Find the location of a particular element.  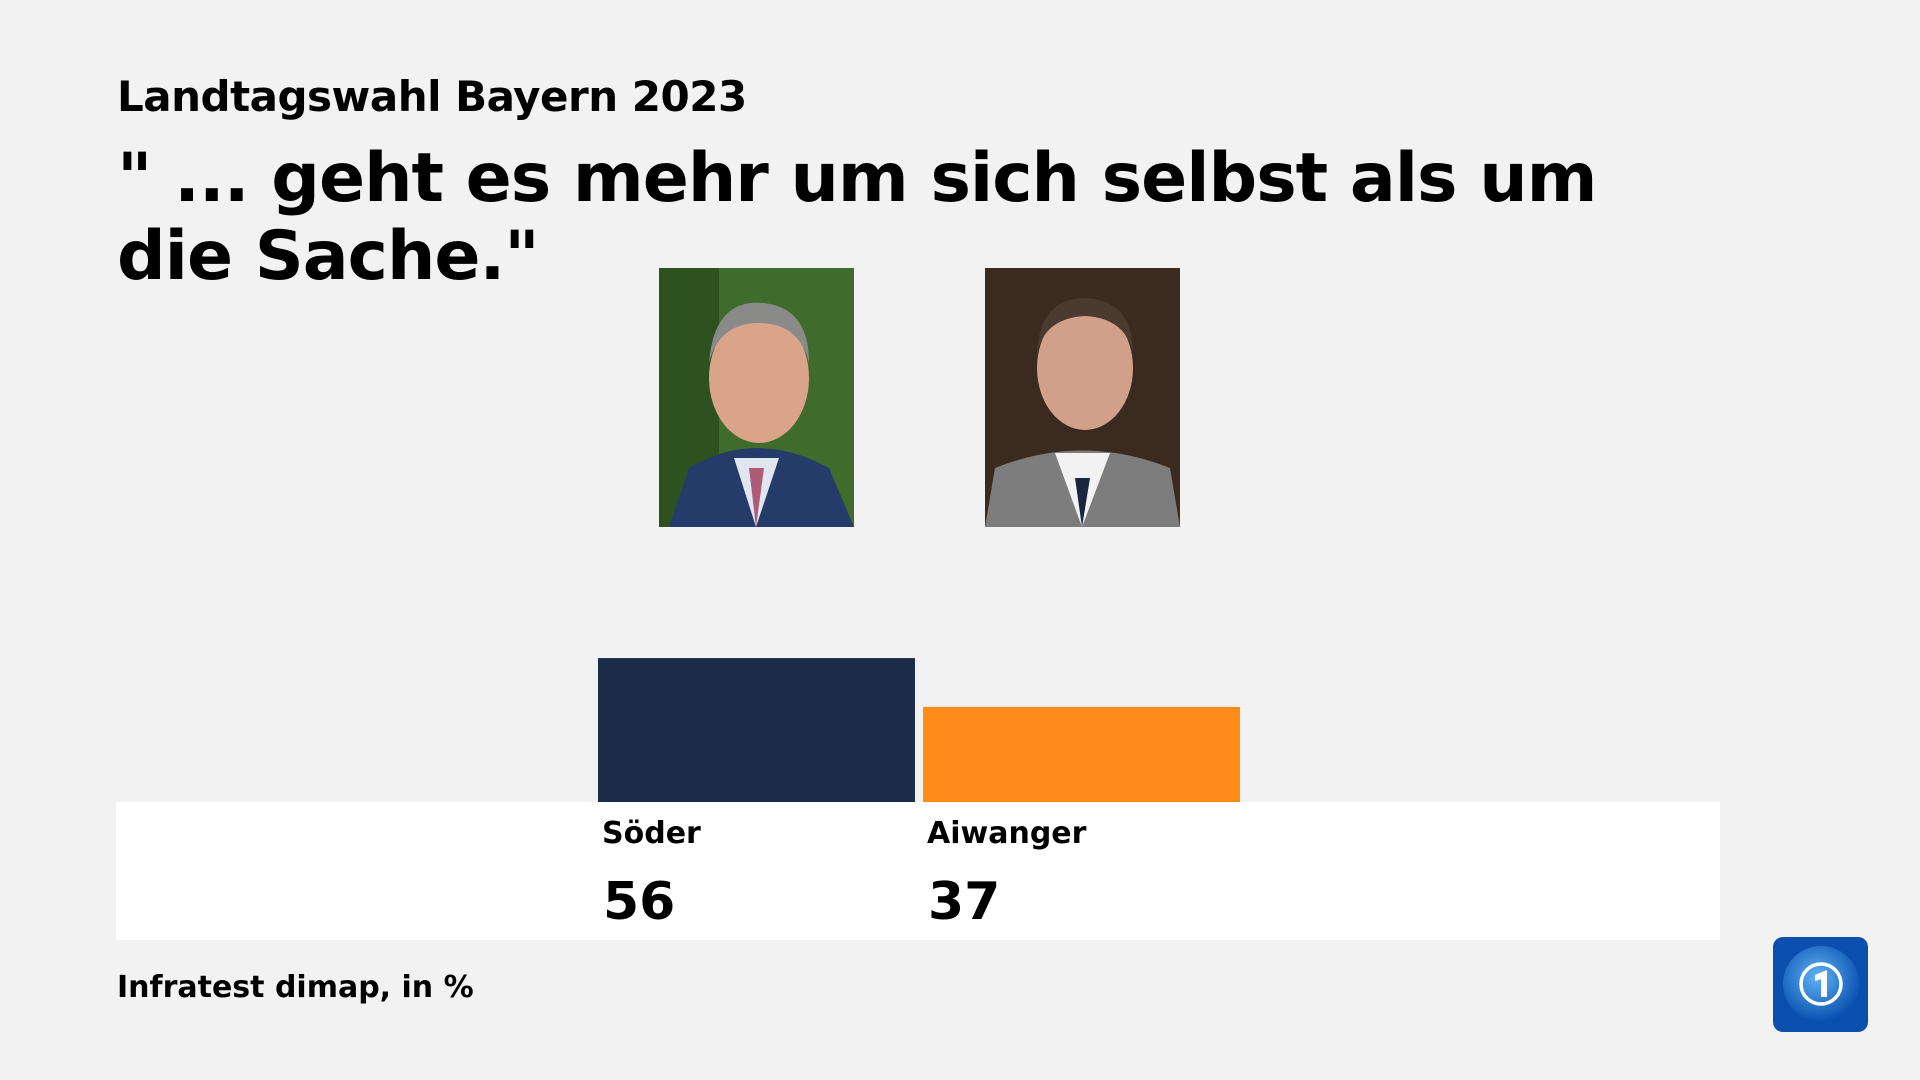

value-label: 56 is located at coordinates (639, 902).